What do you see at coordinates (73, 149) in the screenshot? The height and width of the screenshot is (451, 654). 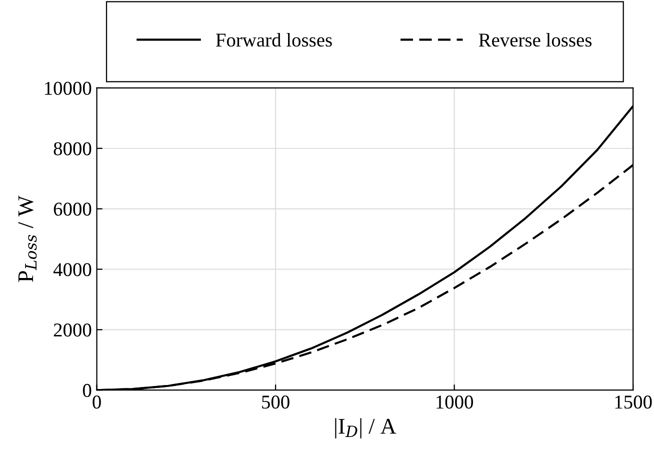 I see `y-tick-label: 8000` at bounding box center [73, 149].